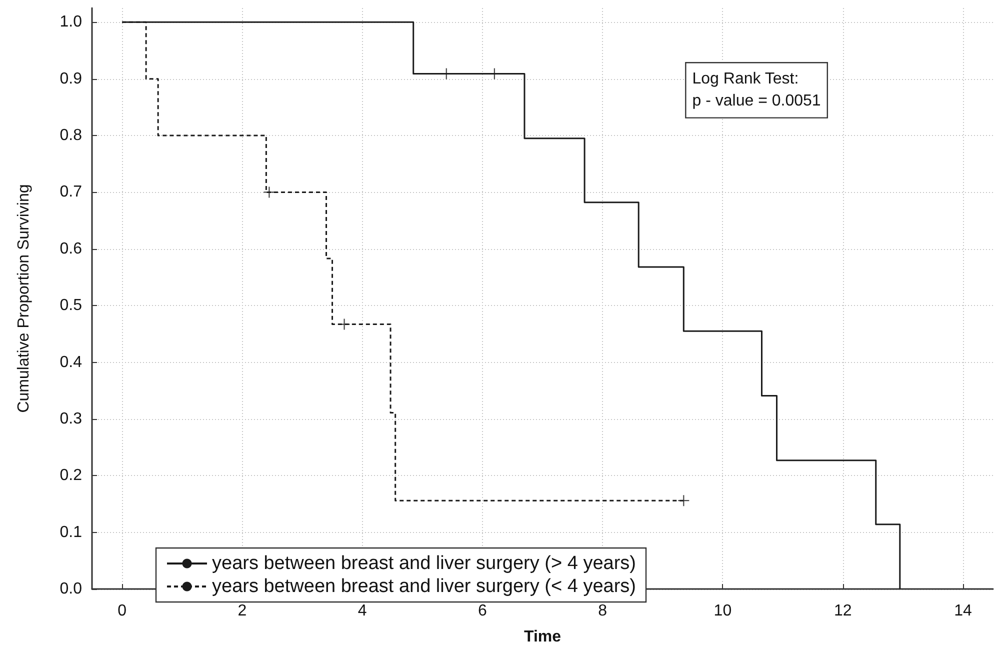 The width and height of the screenshot is (998, 650). I want to click on y-tick-label: 0.5, so click(71, 305).